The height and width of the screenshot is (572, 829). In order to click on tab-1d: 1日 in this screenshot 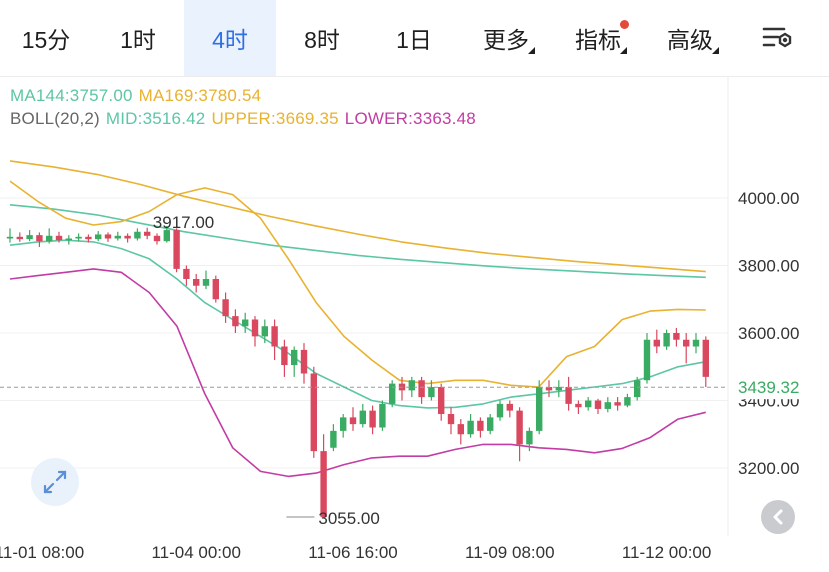, I will do `click(414, 38)`.